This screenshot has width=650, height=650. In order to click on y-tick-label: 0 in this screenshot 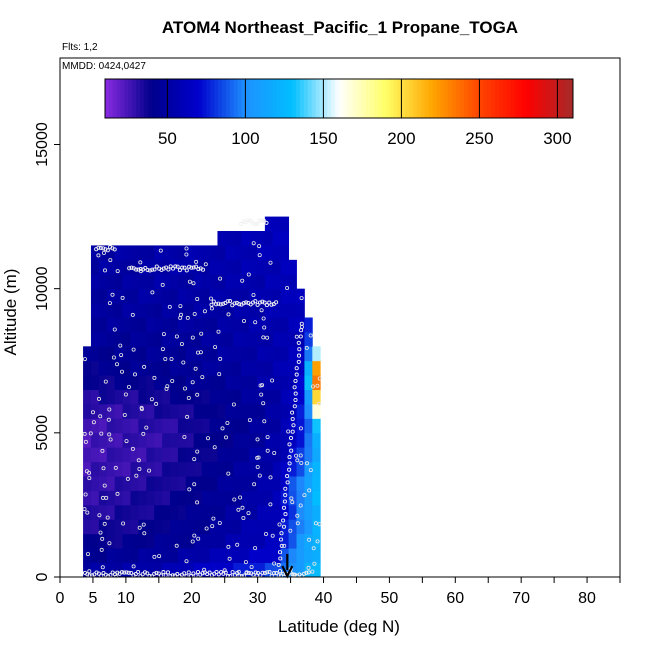, I will do `click(42, 576)`.